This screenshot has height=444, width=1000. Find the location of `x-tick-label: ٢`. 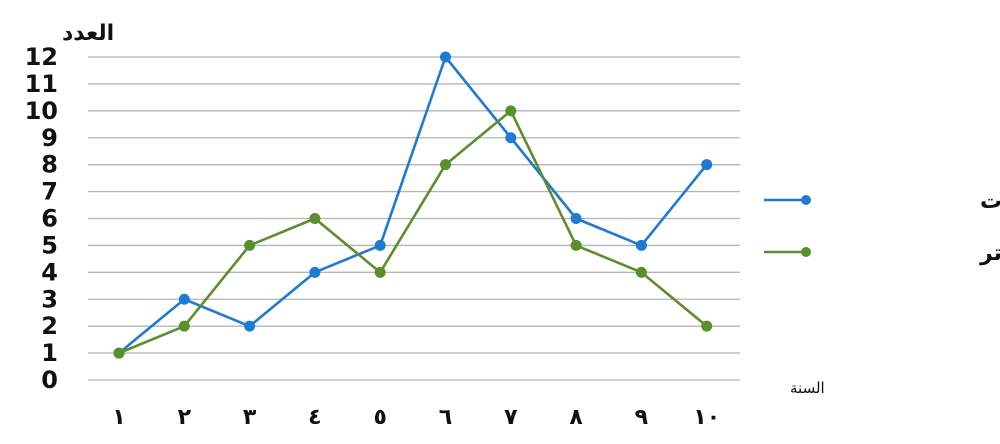

x-tick-label: ٢ is located at coordinates (185, 417).